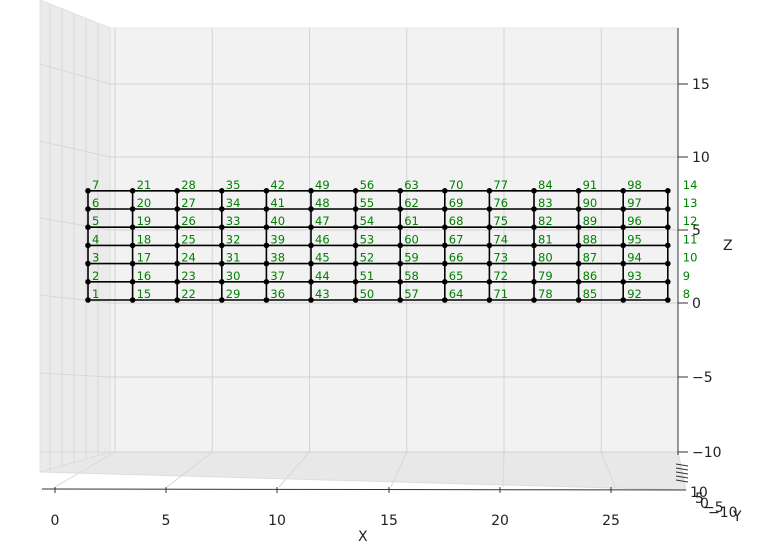 This screenshot has width=759, height=553. Describe the element at coordinates (686, 294) in the screenshot. I see `node-label-8: 8` at that location.